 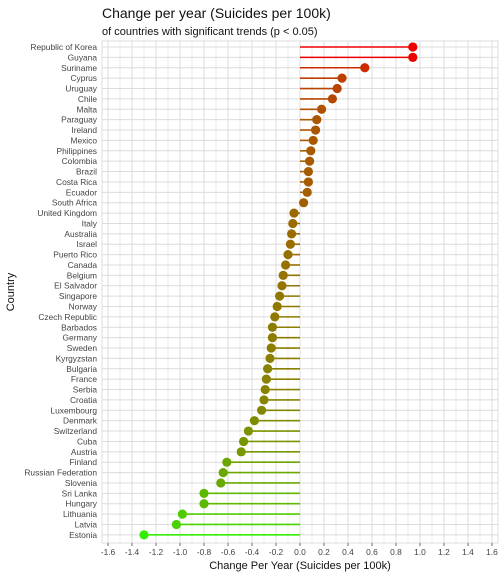 What do you see at coordinates (81, 192) in the screenshot?
I see `category-label: Ecuador` at bounding box center [81, 192].